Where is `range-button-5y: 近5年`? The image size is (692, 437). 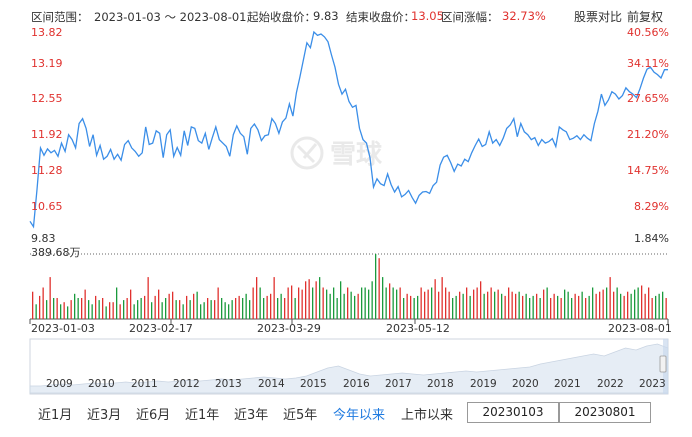 range-button-5y: 近5年 is located at coordinates (300, 415).